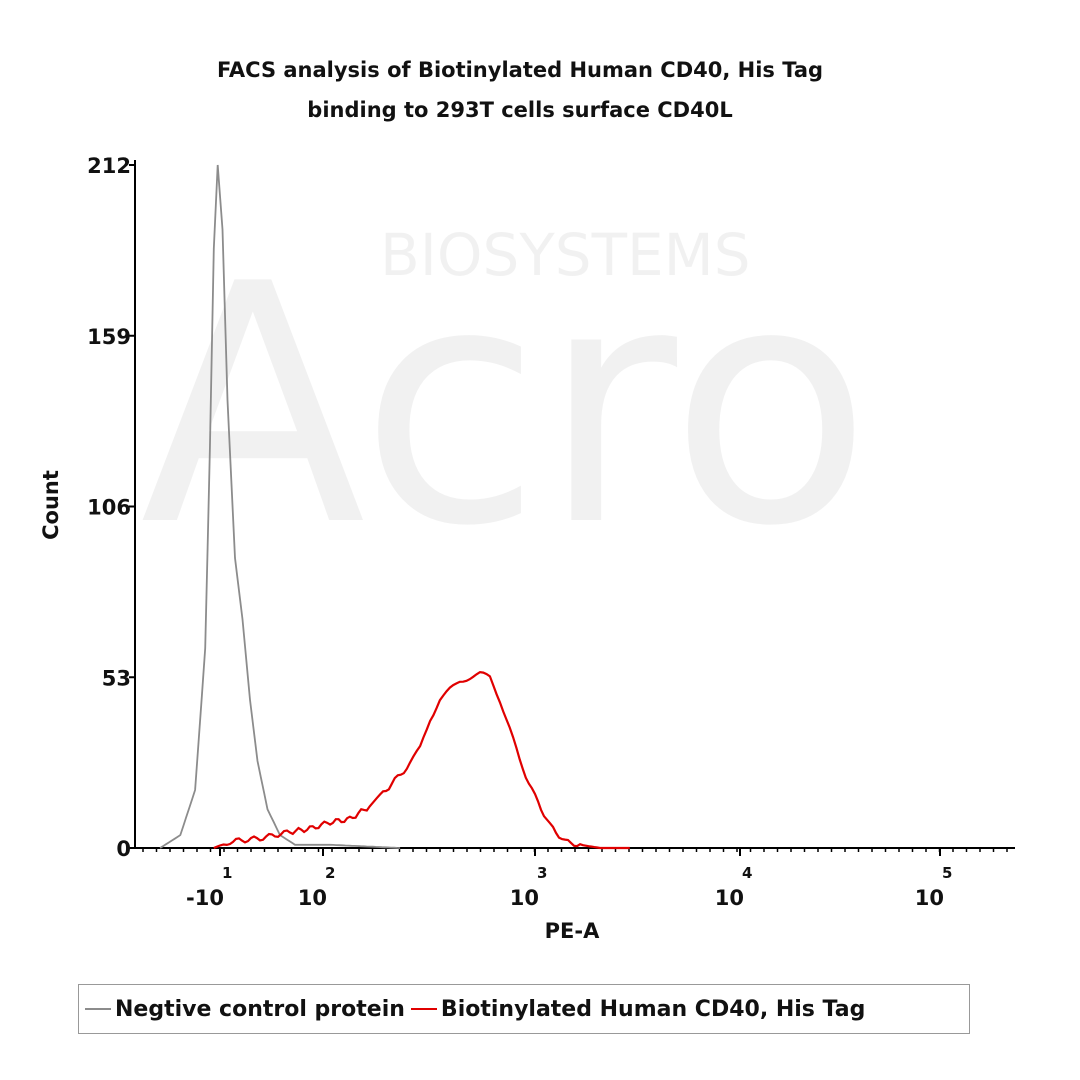 The image size is (1080, 1080). Describe the element at coordinates (205, 898) in the screenshot. I see `x-tick-label-base: -10` at that location.